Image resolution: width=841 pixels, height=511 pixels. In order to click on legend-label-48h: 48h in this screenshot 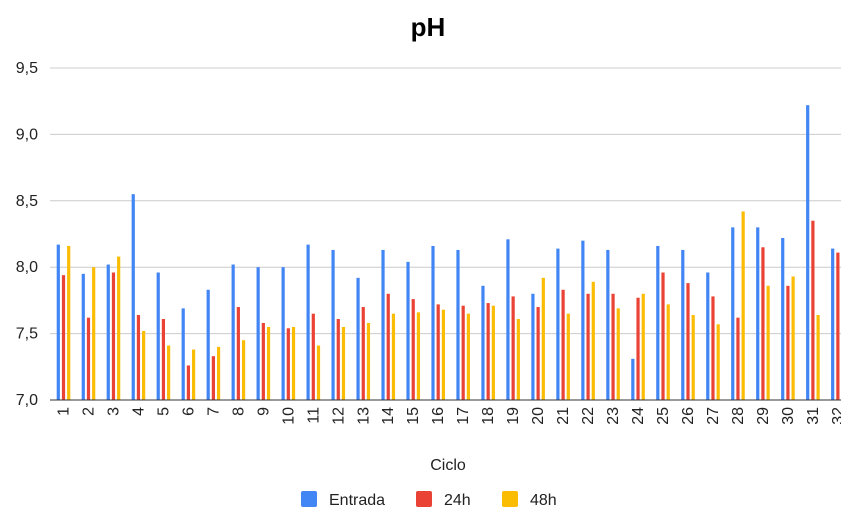, I will do `click(543, 500)`.